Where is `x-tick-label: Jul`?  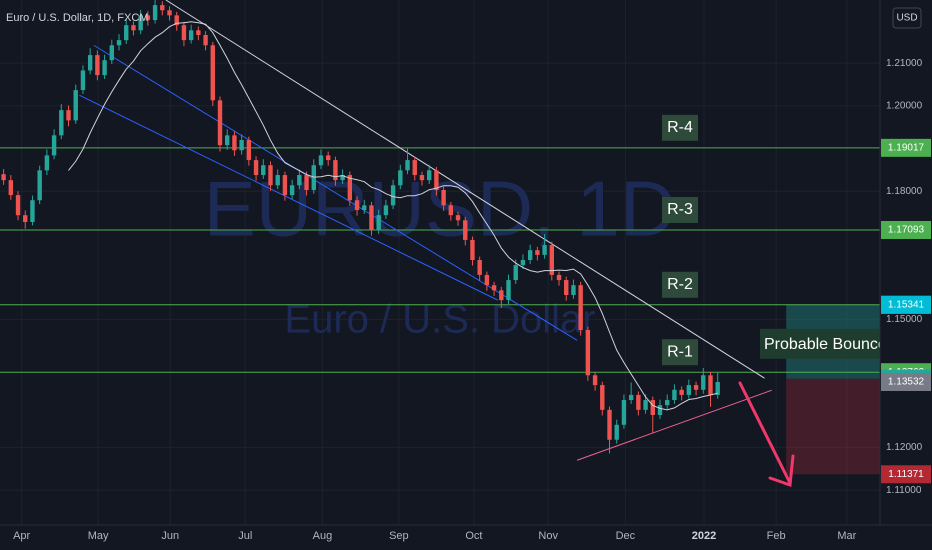 x-tick-label: Jul is located at coordinates (245, 536).